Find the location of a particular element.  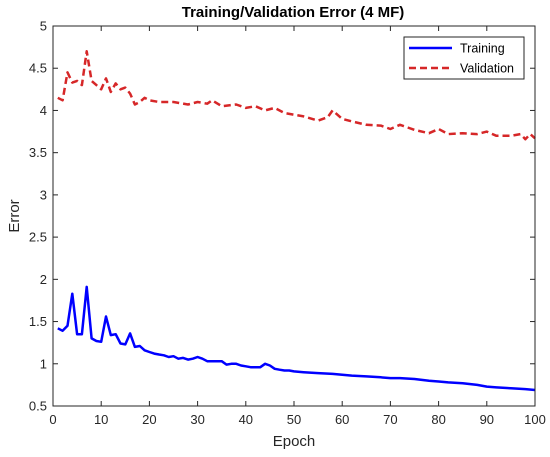

y-axis-label: Error is located at coordinates (14, 215).